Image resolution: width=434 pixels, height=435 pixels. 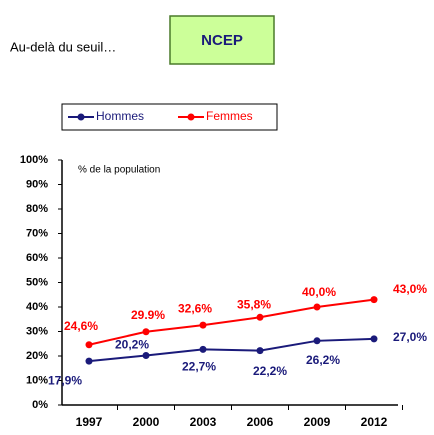 I want to click on data-label: 24,6%, so click(x=81, y=326).